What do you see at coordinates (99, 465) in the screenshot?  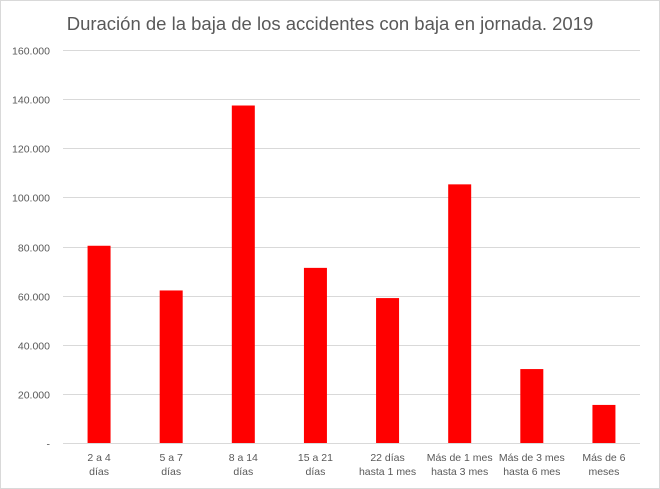 I see `x-tick-label: 2 a 4 días` at bounding box center [99, 465].